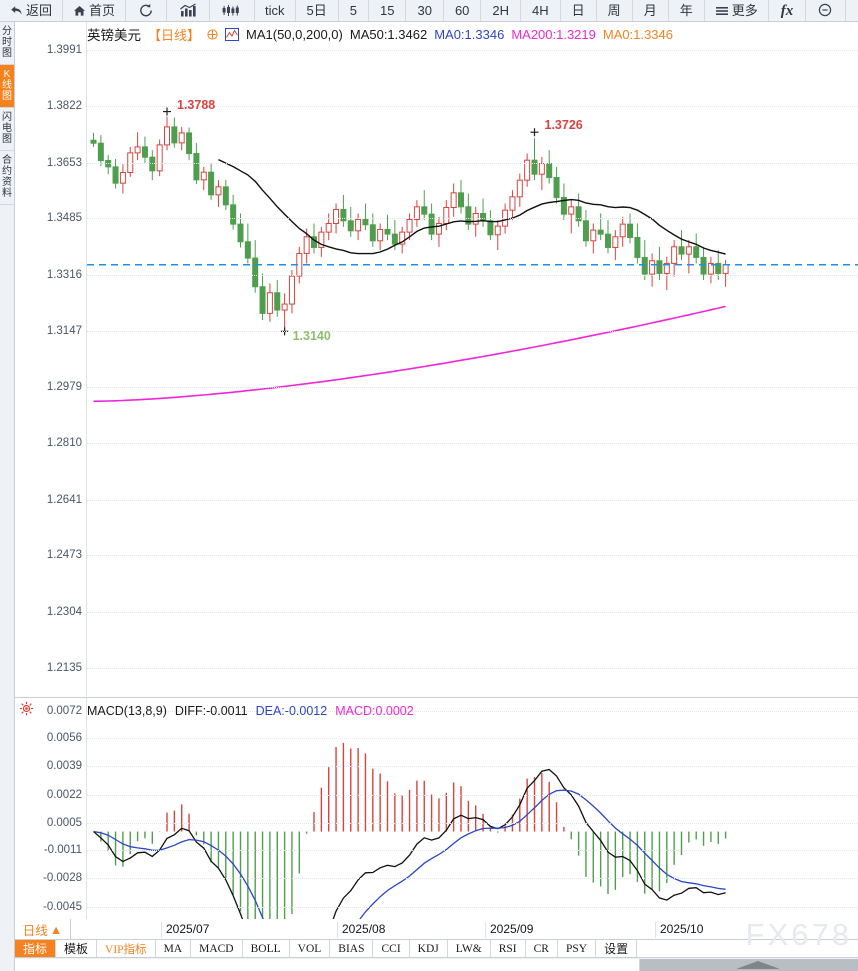 This screenshot has height=971, width=858. I want to click on date-axis: 日线 ▲ 2025/07 2025/08 2025/09 2025/10, so click(436, 929).